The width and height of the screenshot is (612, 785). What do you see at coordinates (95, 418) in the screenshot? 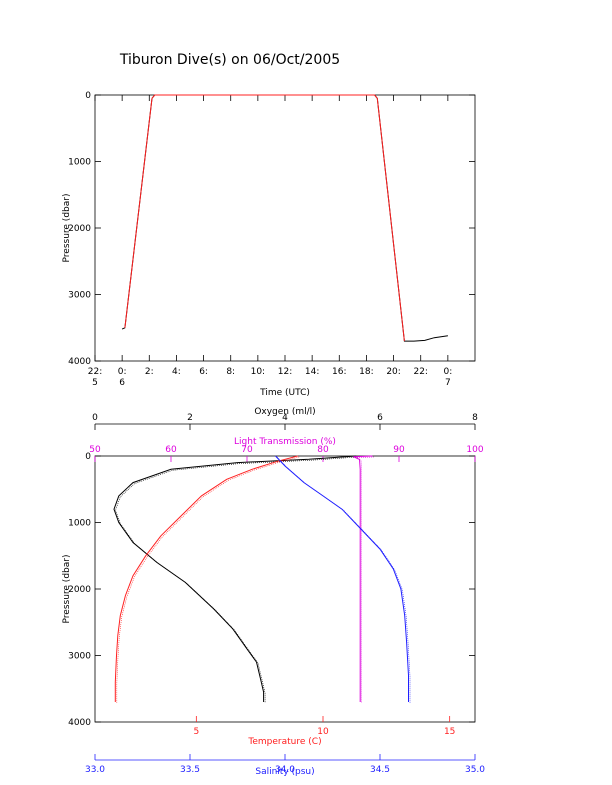
I see `axis-tick-label-0: 0` at bounding box center [95, 418].